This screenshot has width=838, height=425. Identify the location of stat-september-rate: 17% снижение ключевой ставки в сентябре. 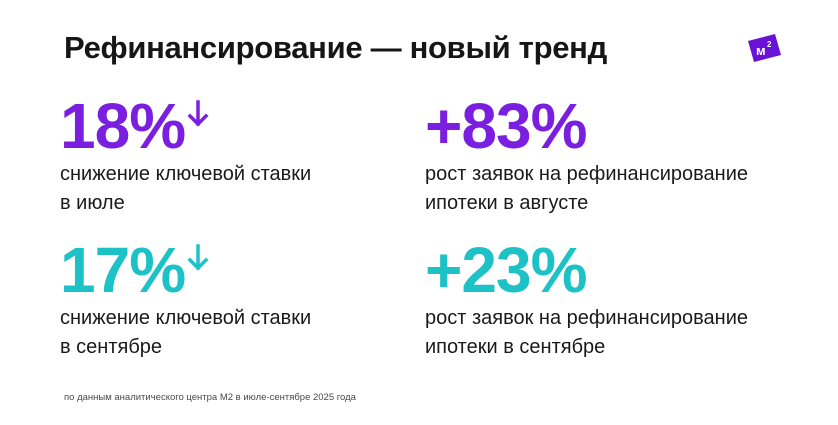
(185, 300).